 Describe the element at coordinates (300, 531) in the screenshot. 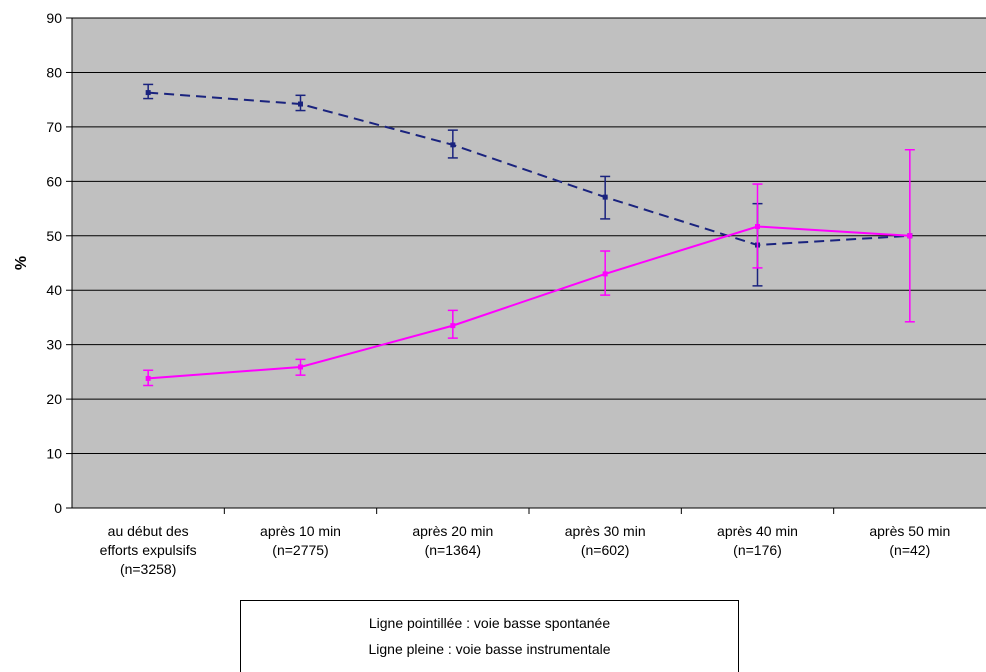

I see `x-category-label-line: après 10 min` at that location.